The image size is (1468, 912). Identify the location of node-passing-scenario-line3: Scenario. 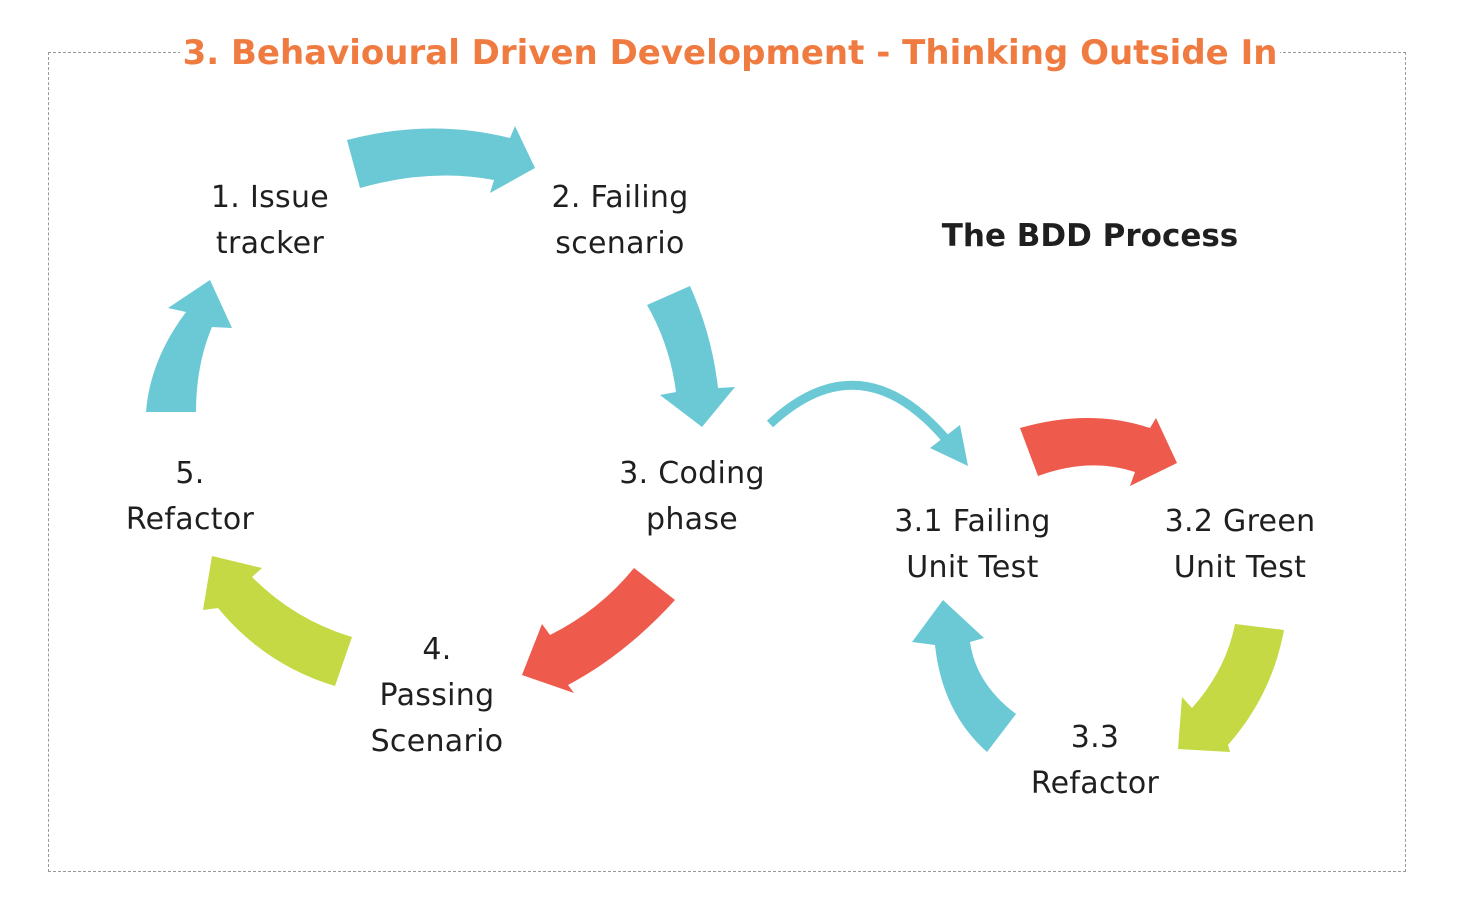
(437, 741).